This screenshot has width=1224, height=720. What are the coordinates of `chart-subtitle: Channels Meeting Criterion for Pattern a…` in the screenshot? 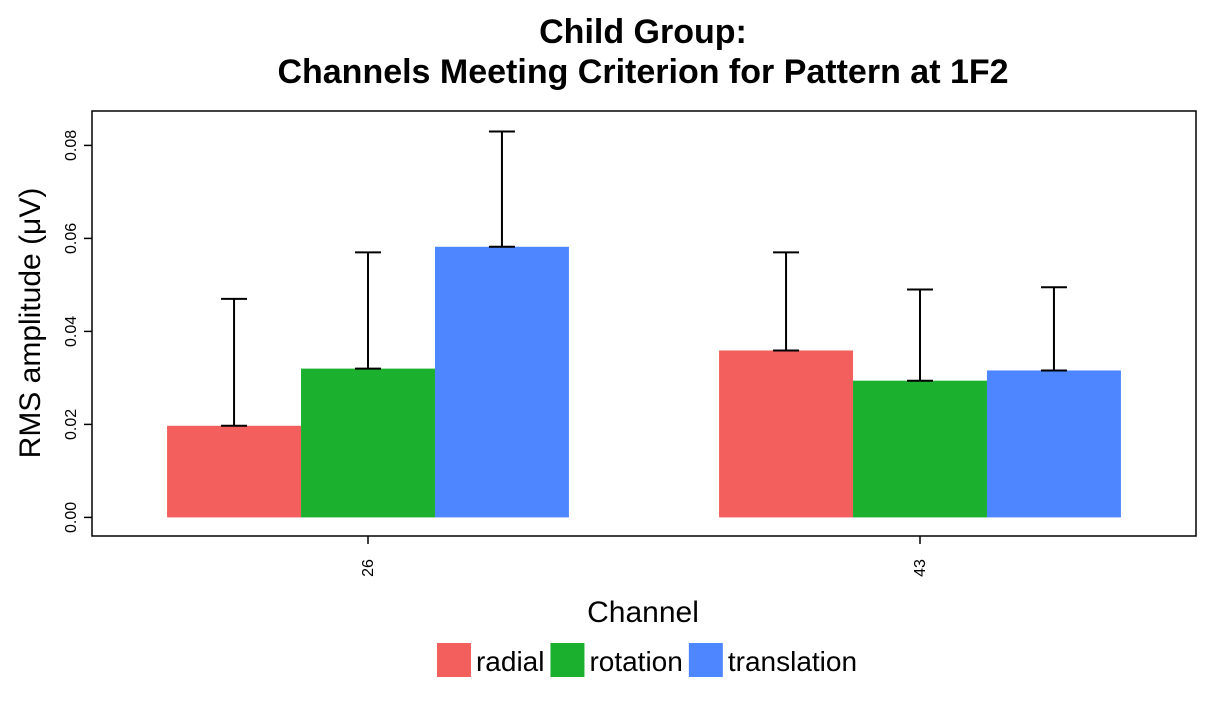 It's located at (642, 72).